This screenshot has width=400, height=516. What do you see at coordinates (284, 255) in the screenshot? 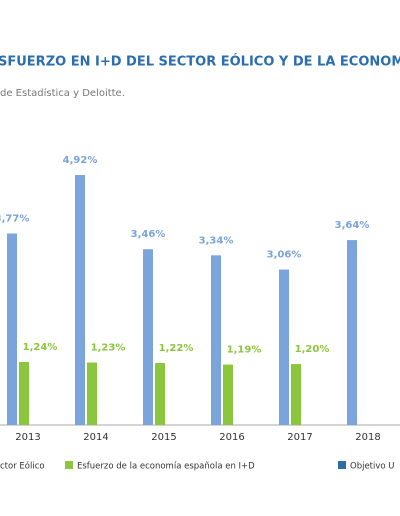
I see `value-label: 3,06%` at bounding box center [284, 255].